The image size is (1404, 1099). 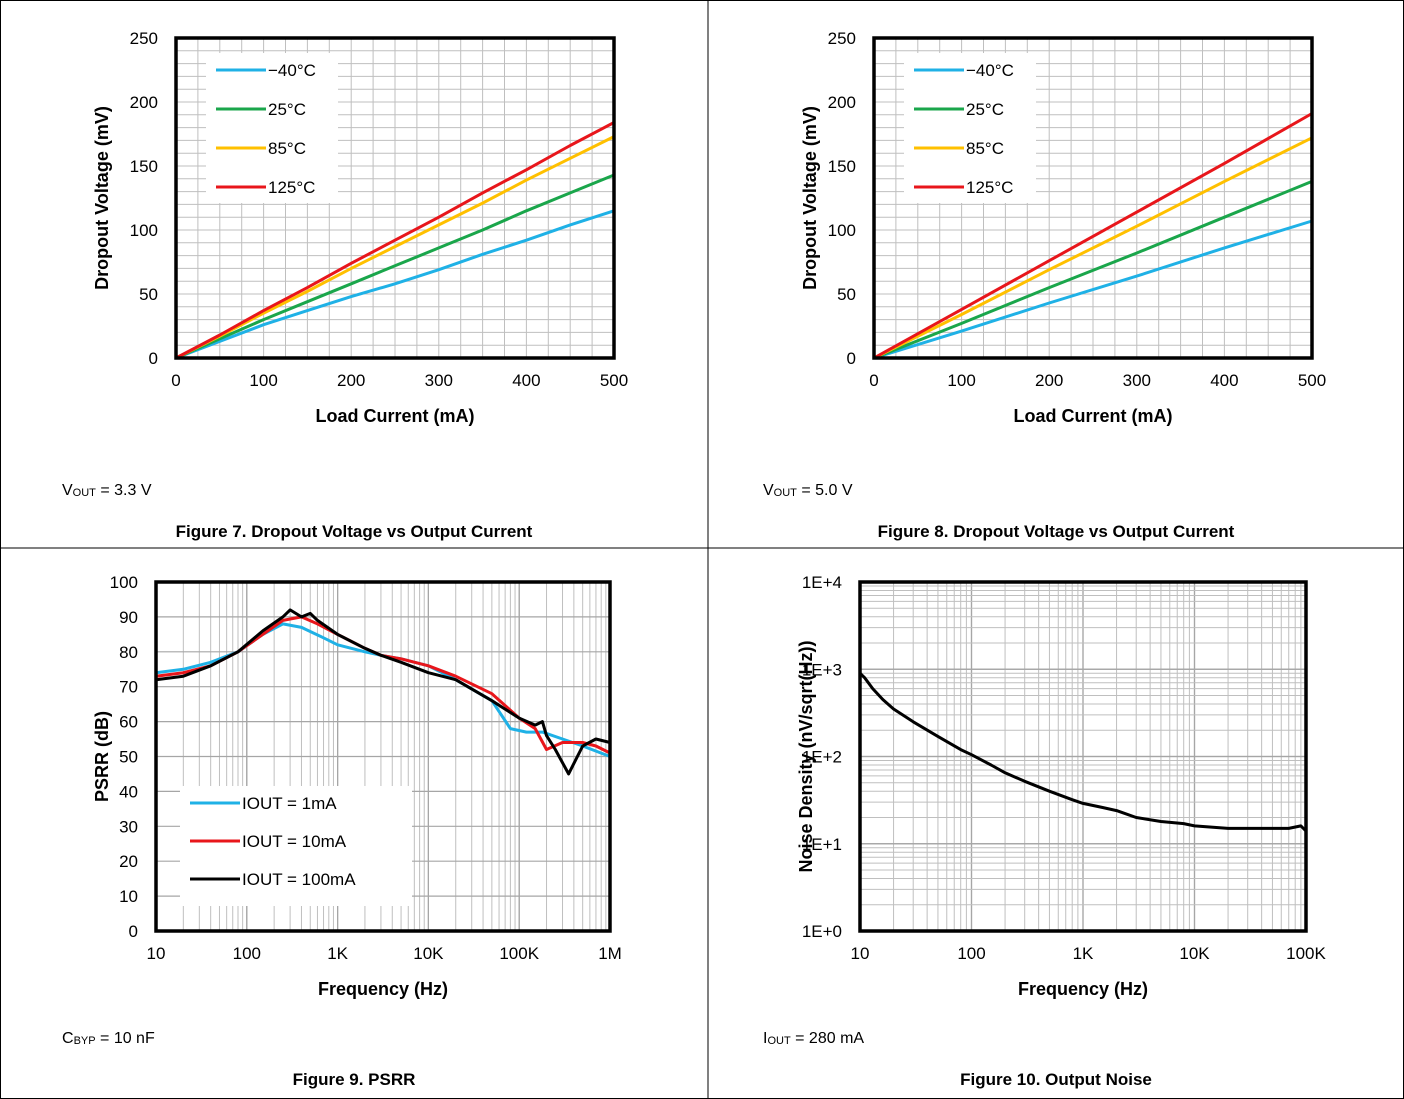 I want to click on y-axis-label: Noise Density (nV/sqrt(Hz)), so click(x=806, y=756).